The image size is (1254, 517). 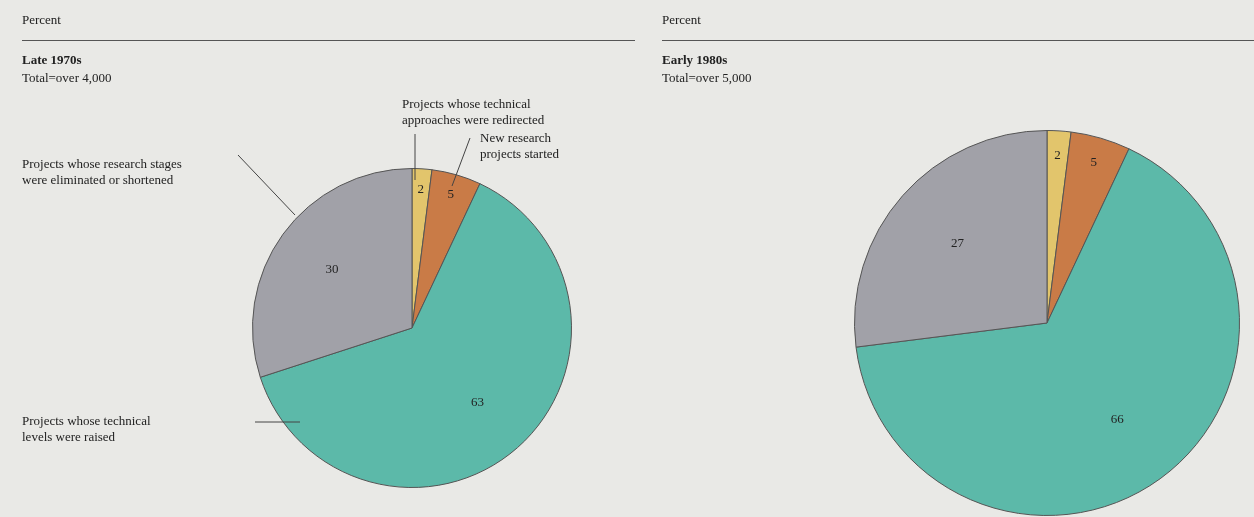 What do you see at coordinates (473, 111) in the screenshot?
I see `slice-label: Projects whose technical approaches were redirected` at bounding box center [473, 111].